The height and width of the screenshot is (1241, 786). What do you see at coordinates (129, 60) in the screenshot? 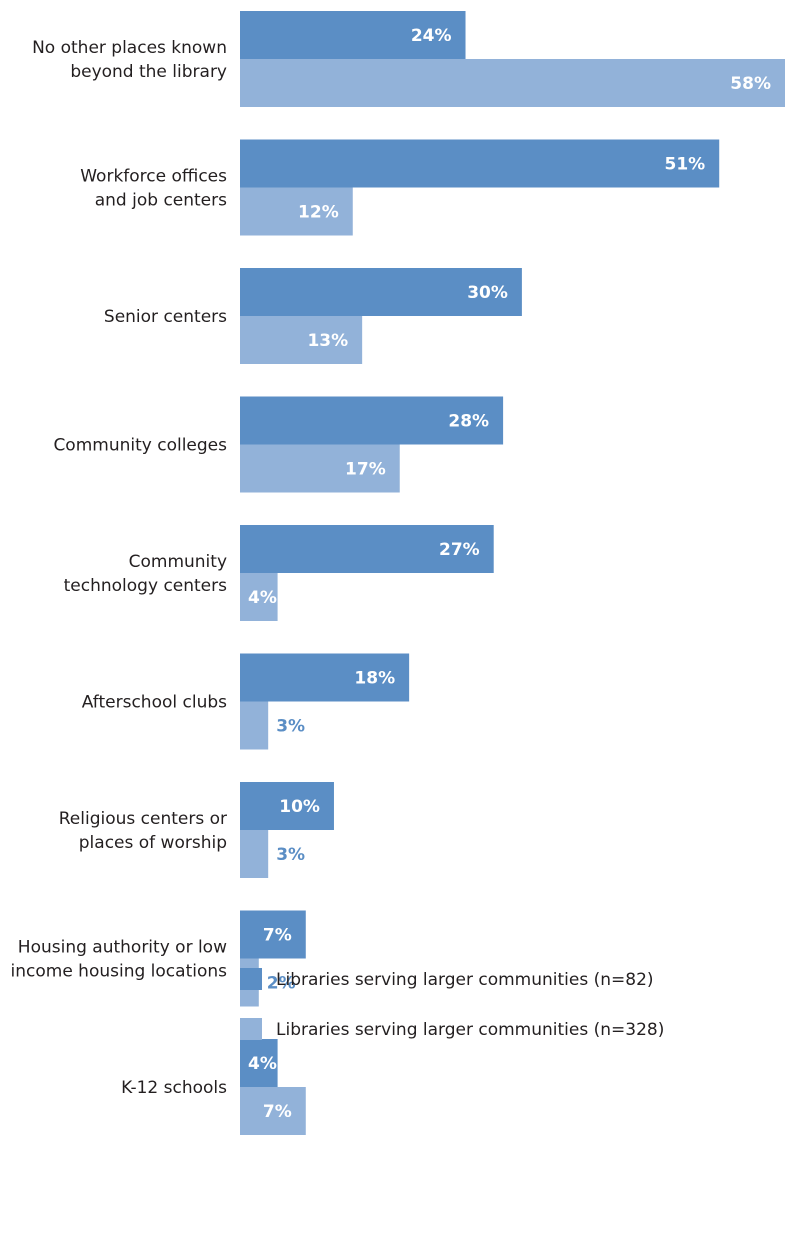
I see `category-label: No other places known beyond the library` at bounding box center [129, 60].